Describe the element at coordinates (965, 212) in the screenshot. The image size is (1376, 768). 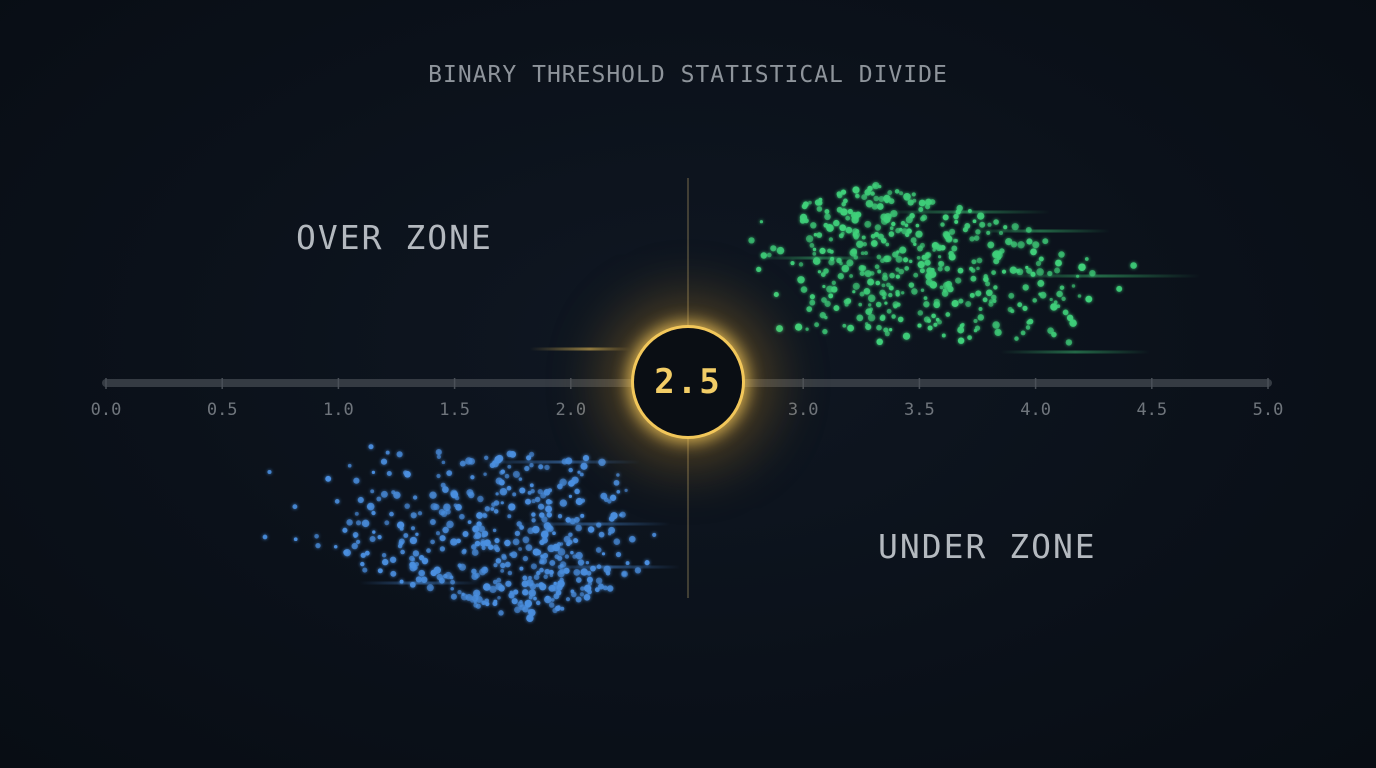
I see `motion-streak` at that location.